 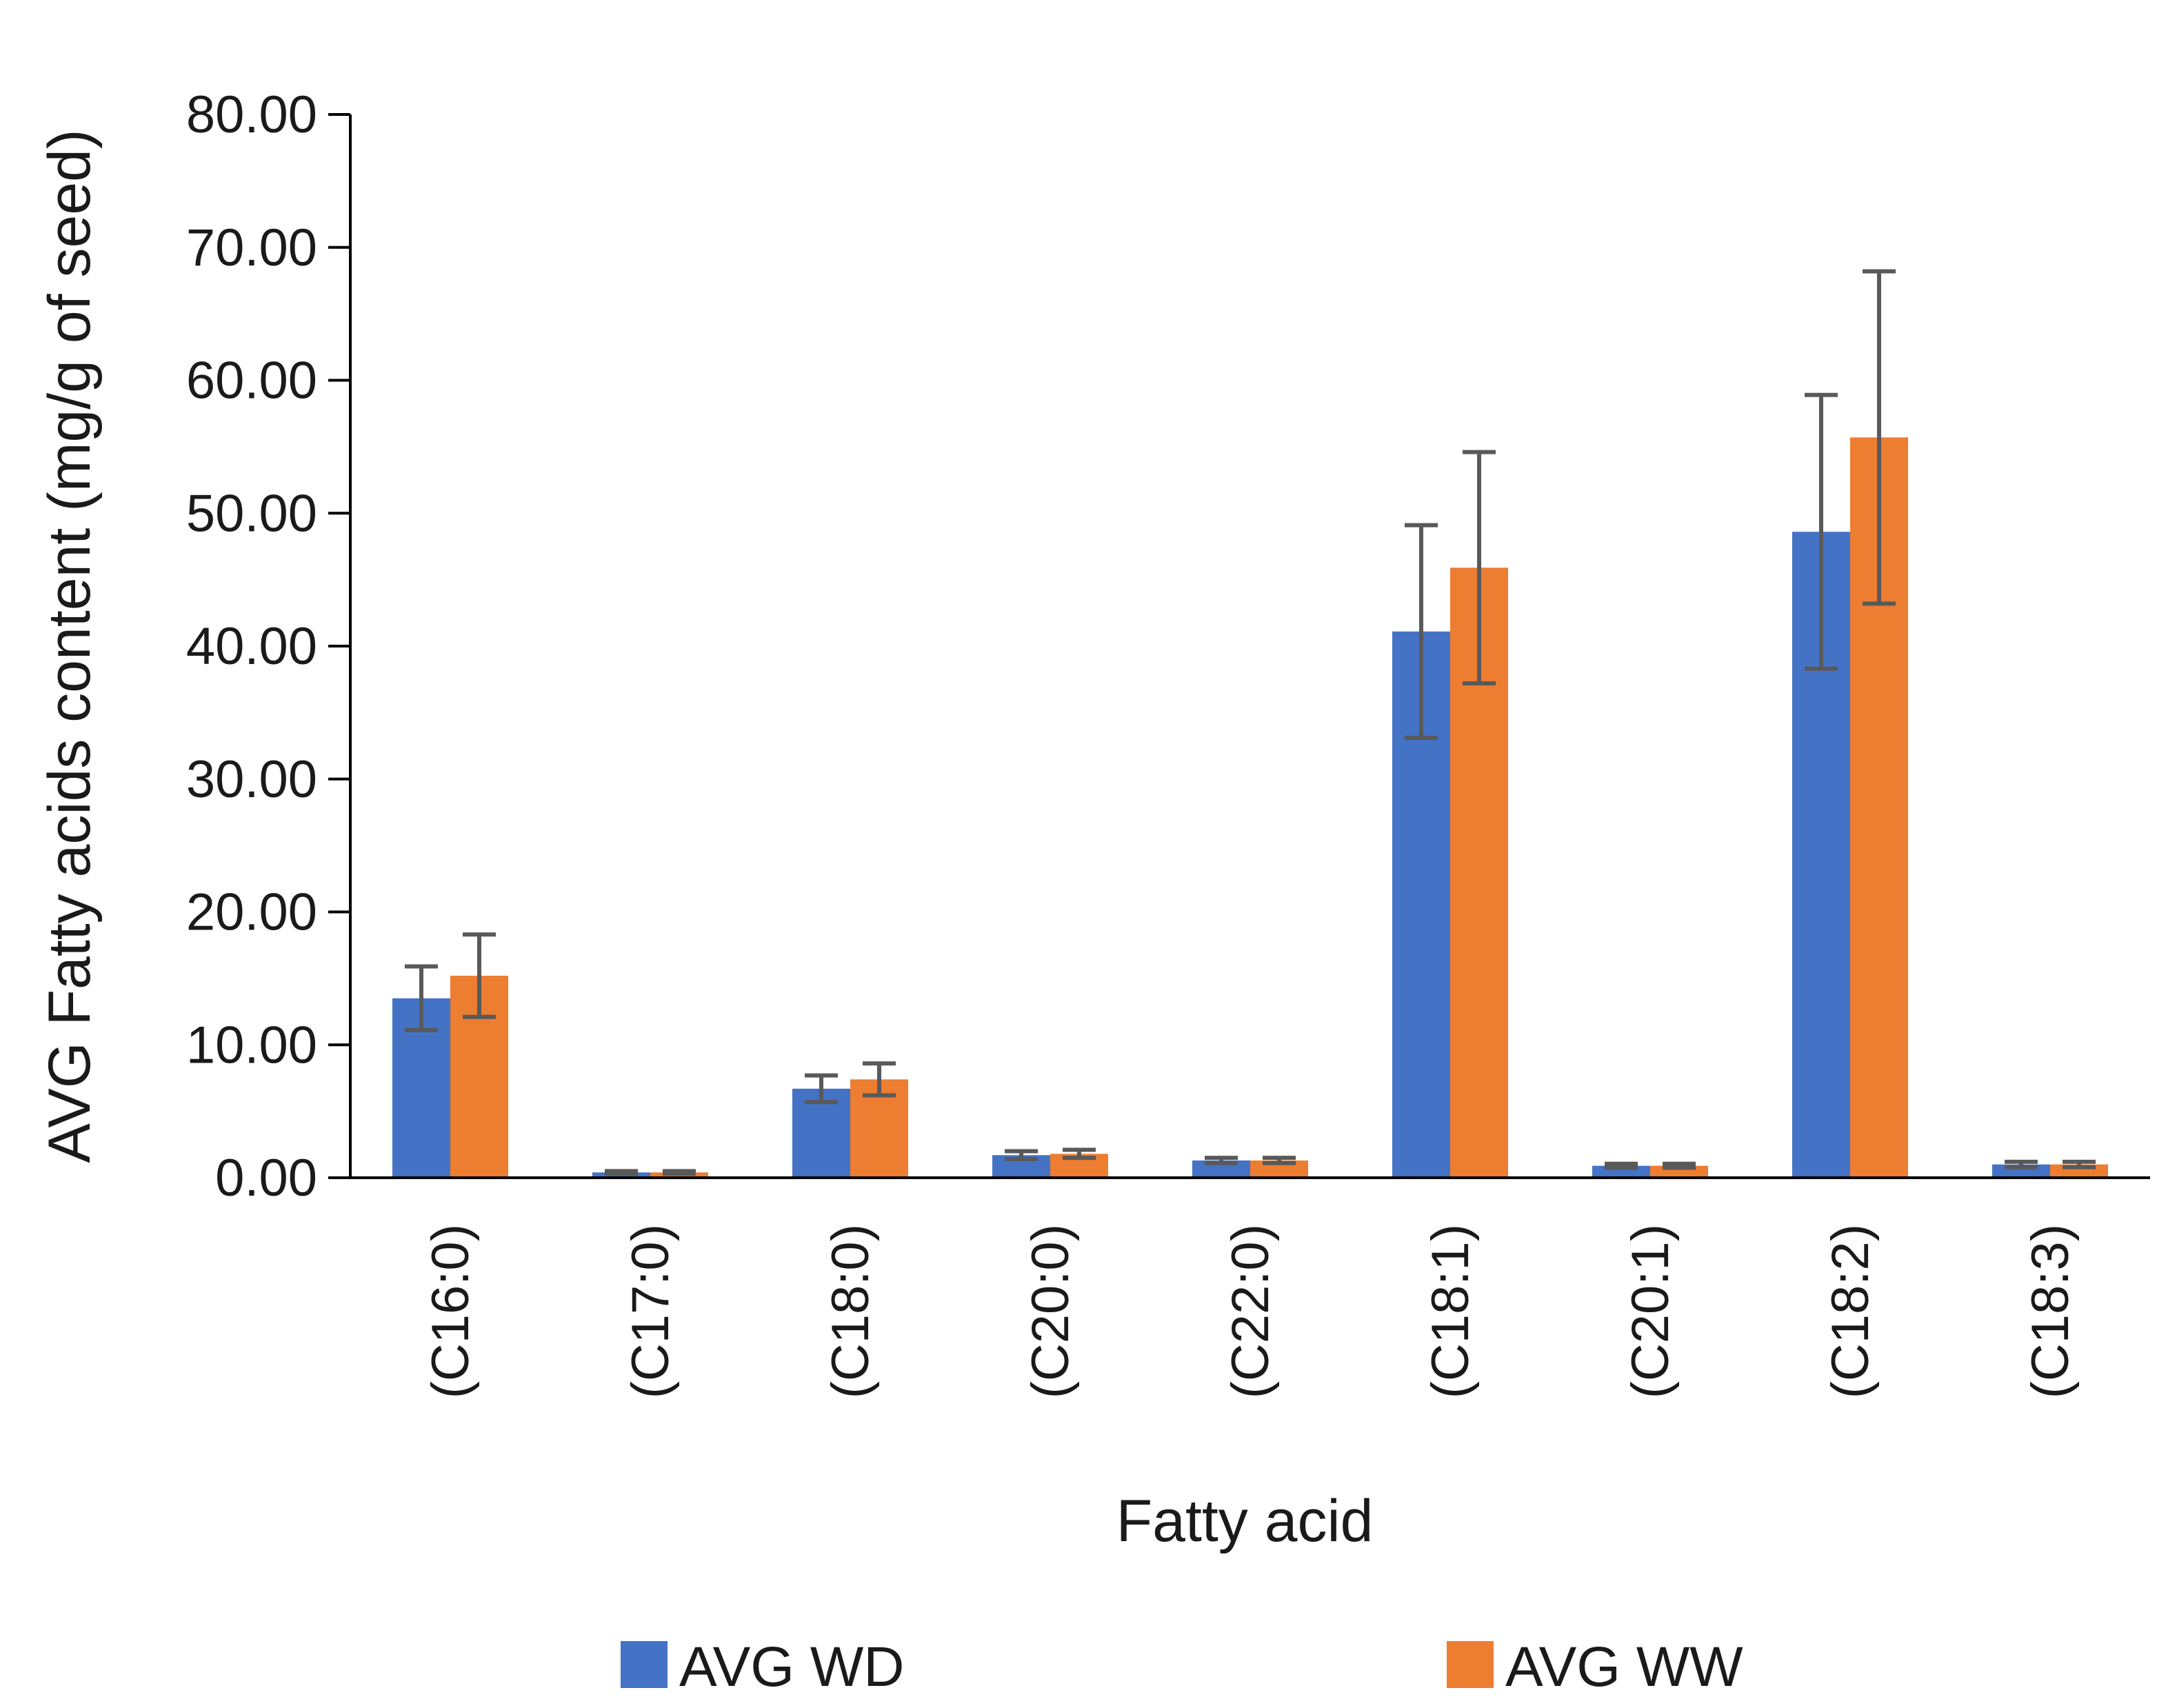 I want to click on x-category-label: (C18:0), so click(x=850, y=1311).